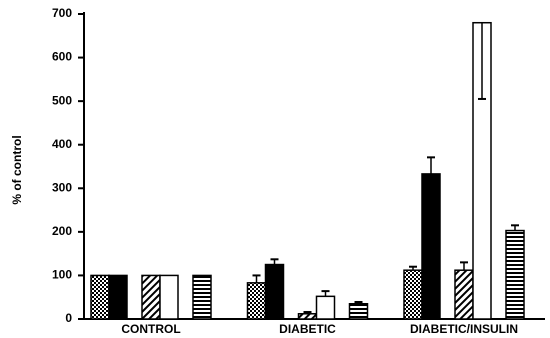 The height and width of the screenshot is (338, 550). Describe the element at coordinates (307, 329) in the screenshot. I see `x-tick-label: DIABETIC` at that location.